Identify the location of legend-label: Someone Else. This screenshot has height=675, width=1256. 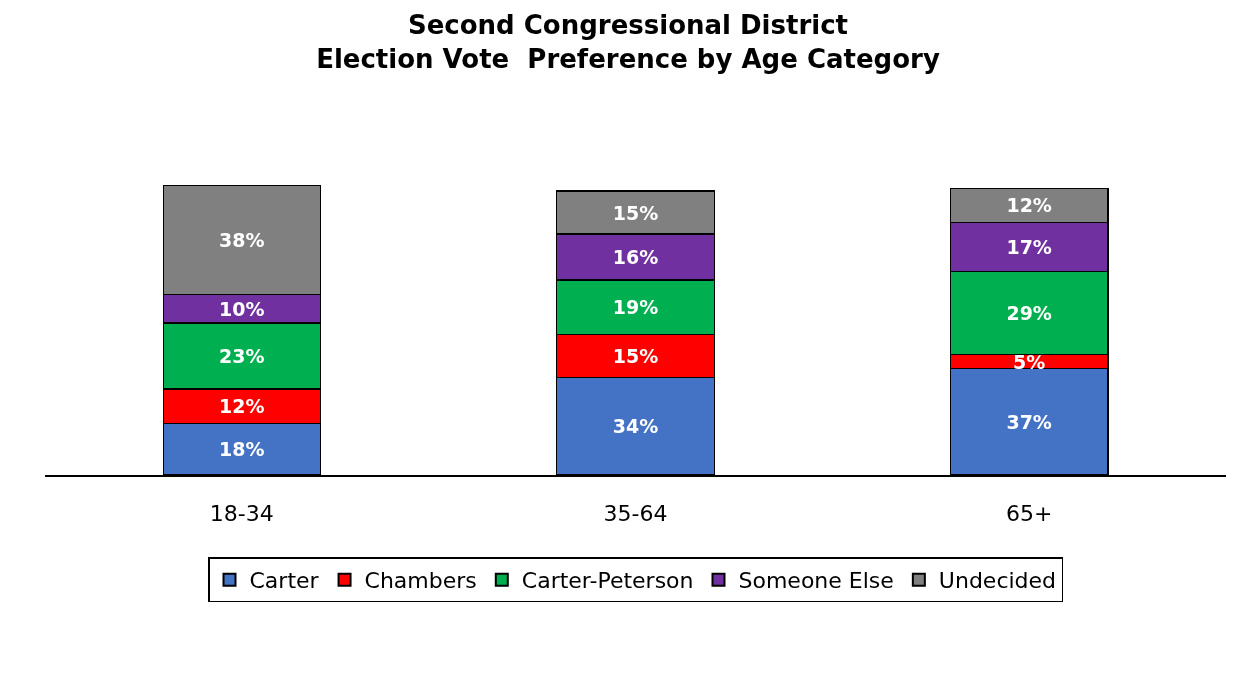
(816, 581).